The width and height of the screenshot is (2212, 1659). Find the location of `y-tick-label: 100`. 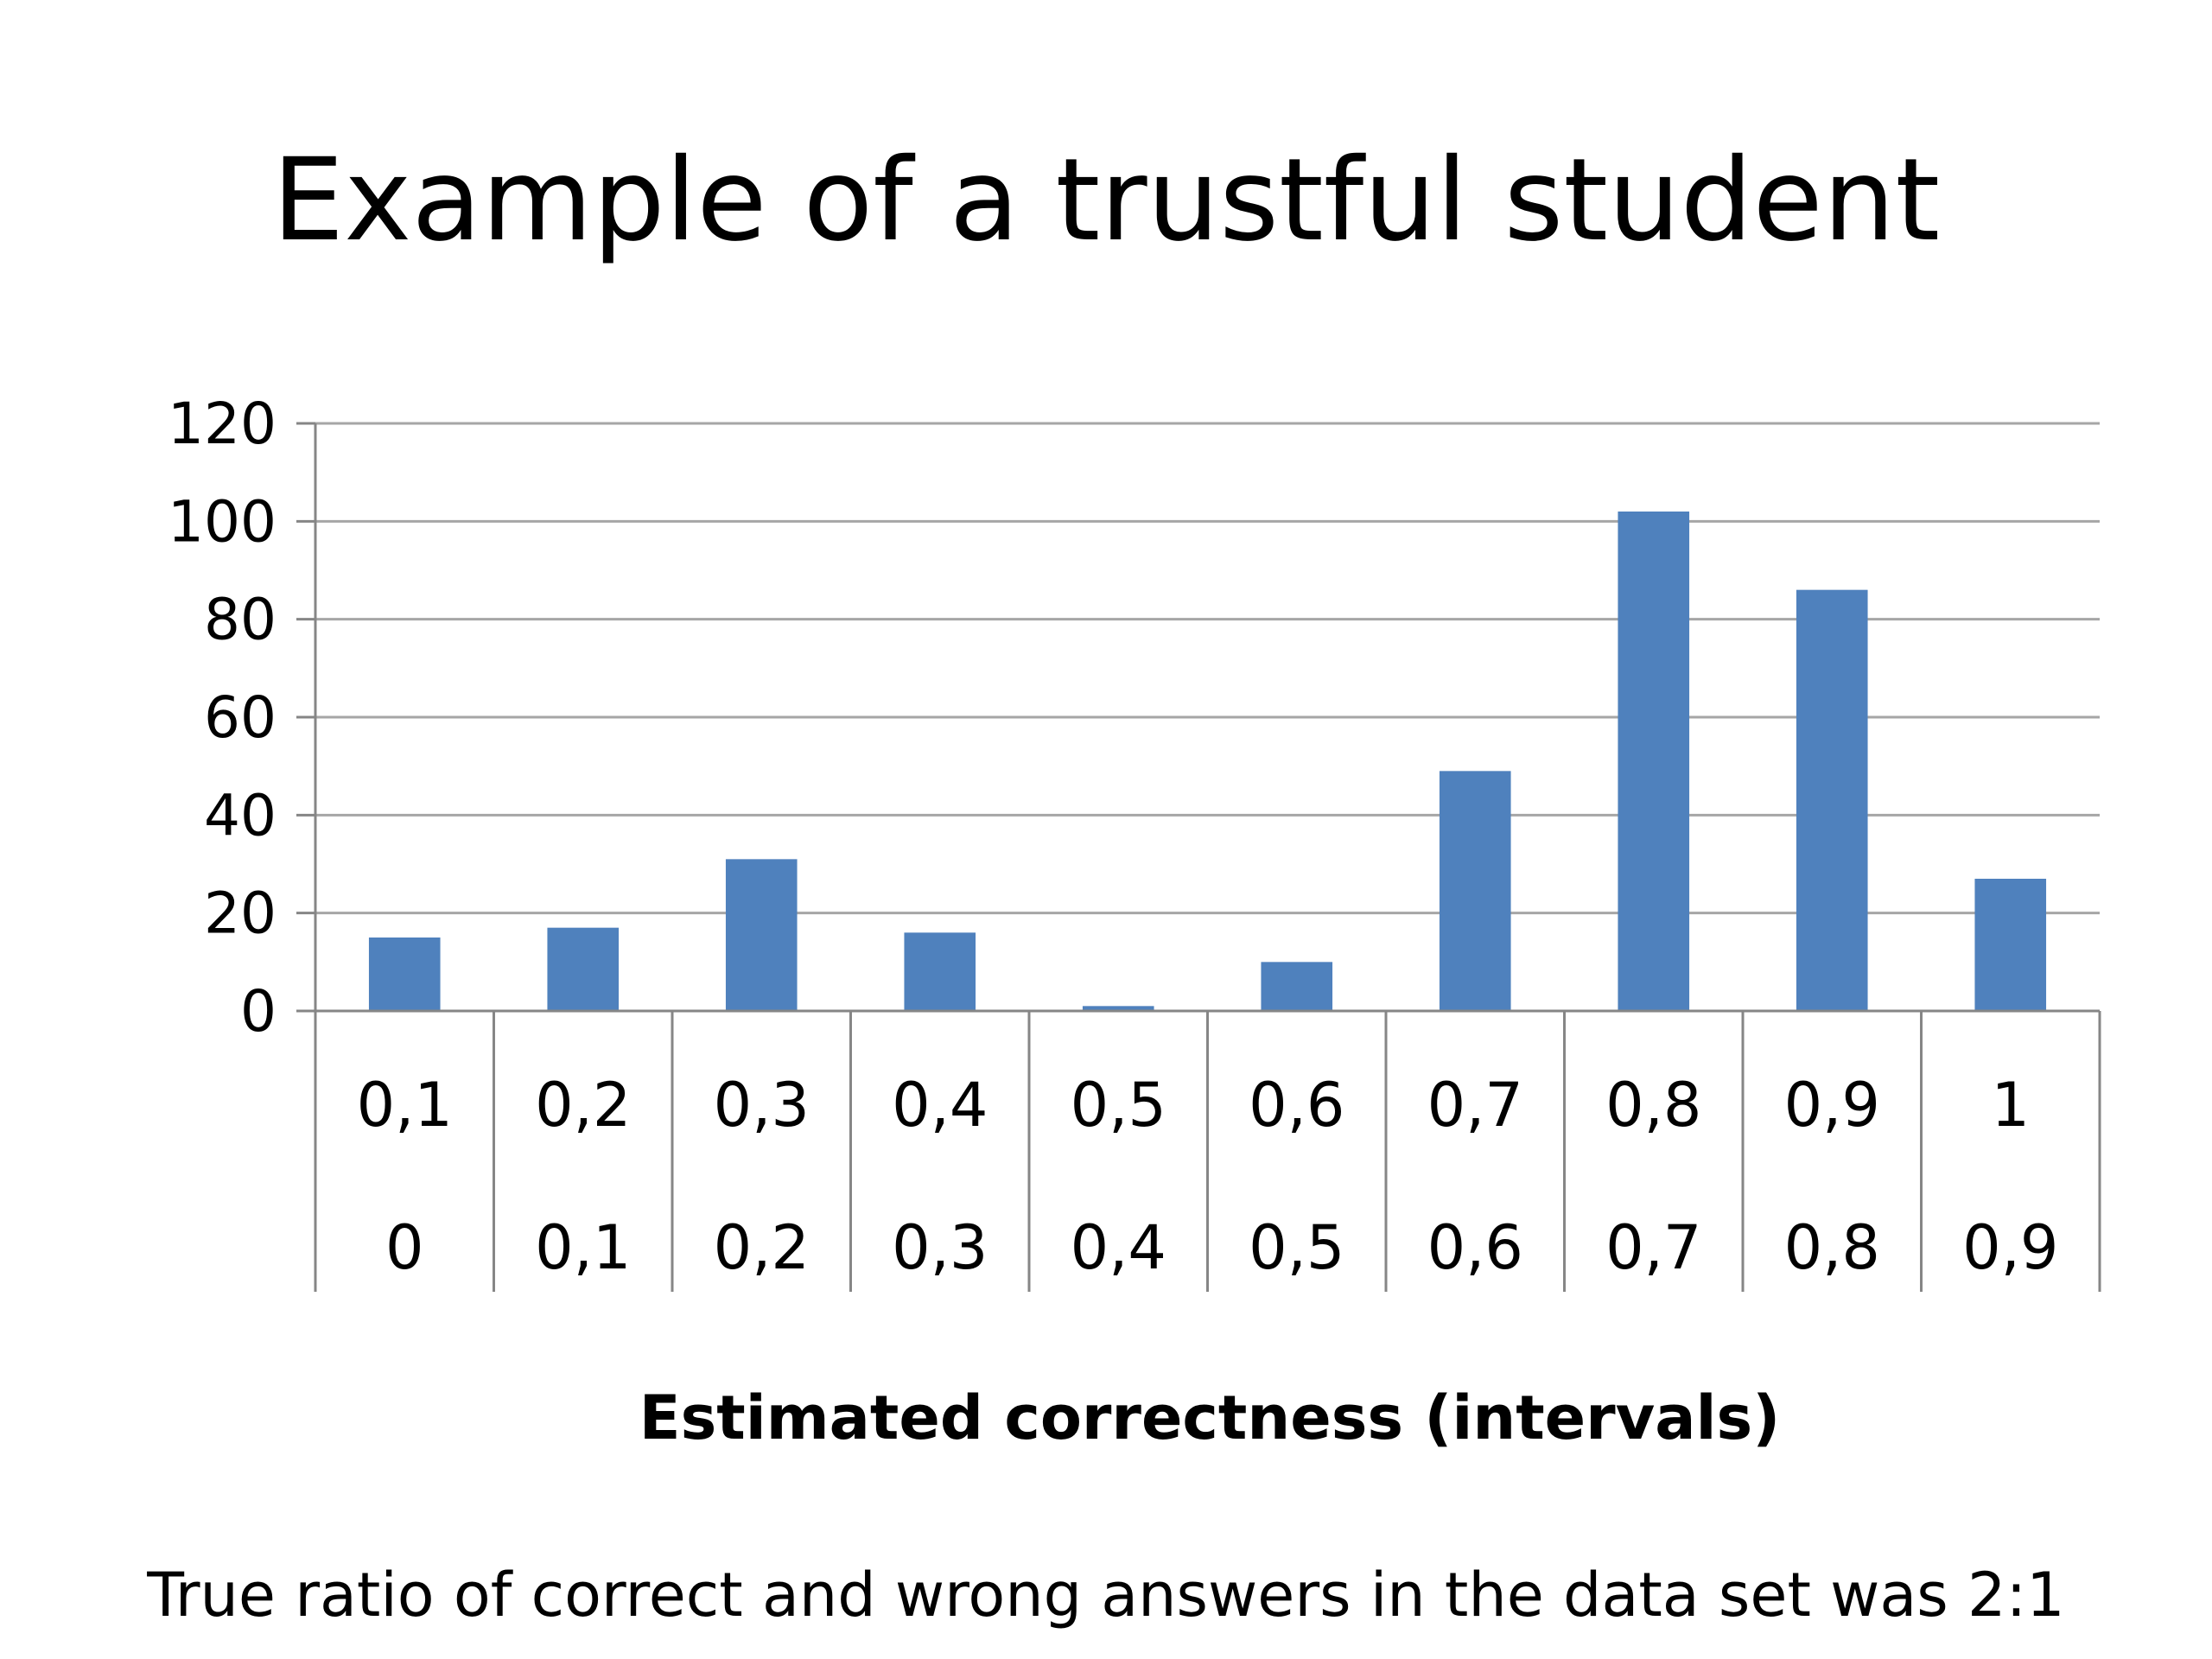

y-tick-label: 100 is located at coordinates (222, 521).